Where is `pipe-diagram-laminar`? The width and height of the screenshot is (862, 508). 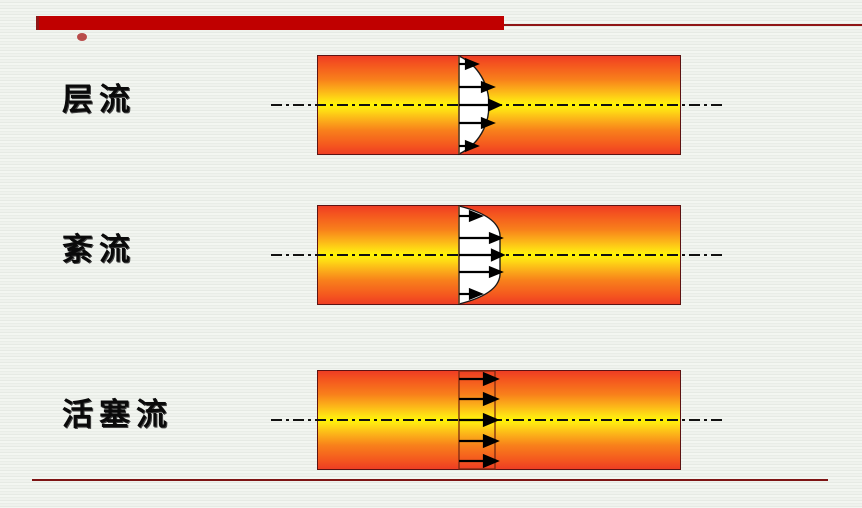 pipe-diagram-laminar is located at coordinates (498, 105).